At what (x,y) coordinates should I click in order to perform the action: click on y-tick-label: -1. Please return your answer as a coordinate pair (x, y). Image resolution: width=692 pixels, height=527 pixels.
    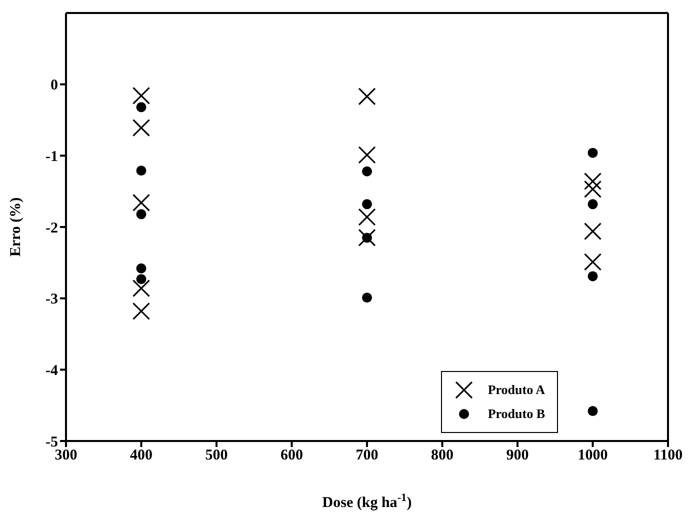
    Looking at the image, I should click on (52, 156).